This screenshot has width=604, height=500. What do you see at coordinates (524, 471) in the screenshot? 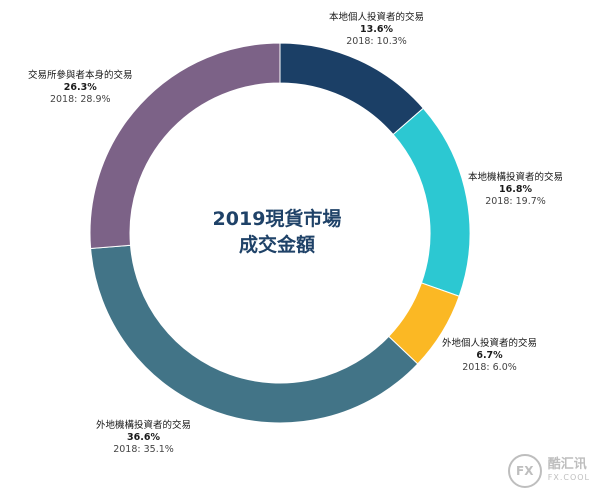
I see `fx-logo-icon: FX` at bounding box center [524, 471].